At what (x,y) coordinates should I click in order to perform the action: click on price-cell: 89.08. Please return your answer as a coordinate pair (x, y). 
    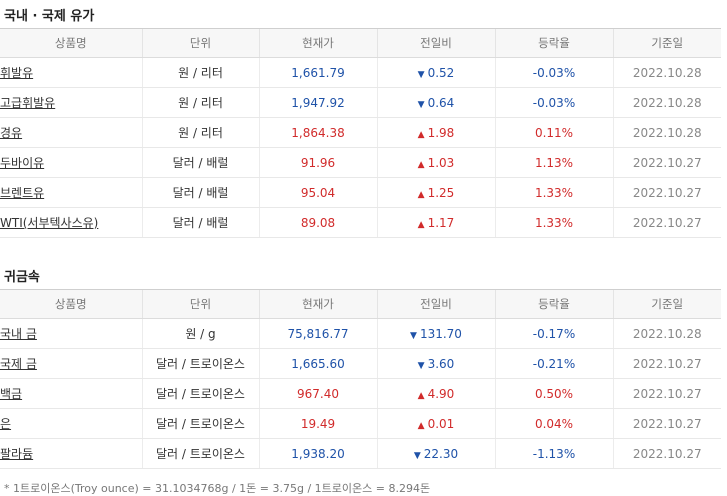
    Looking at the image, I should click on (317, 222).